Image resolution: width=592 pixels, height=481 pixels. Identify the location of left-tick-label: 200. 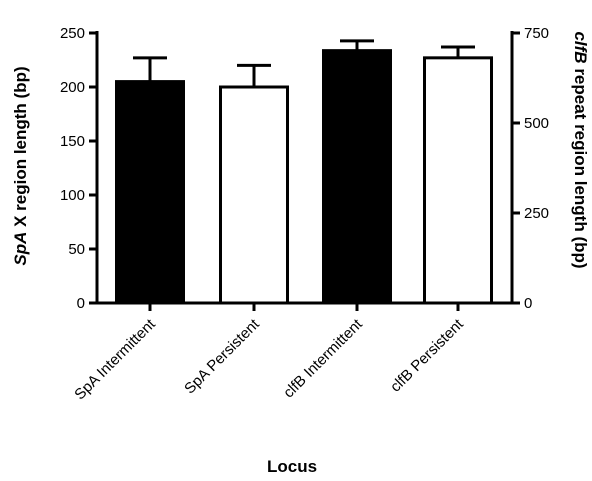
(72, 87).